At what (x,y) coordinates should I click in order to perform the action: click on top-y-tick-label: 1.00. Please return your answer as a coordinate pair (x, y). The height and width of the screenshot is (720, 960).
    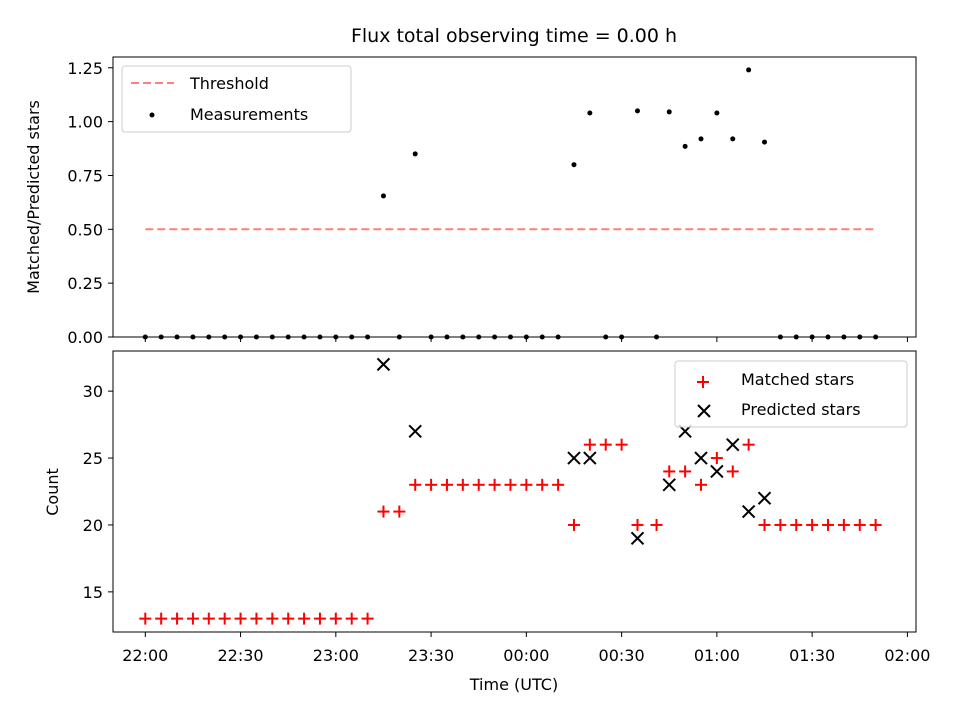
    Looking at the image, I should click on (85, 122).